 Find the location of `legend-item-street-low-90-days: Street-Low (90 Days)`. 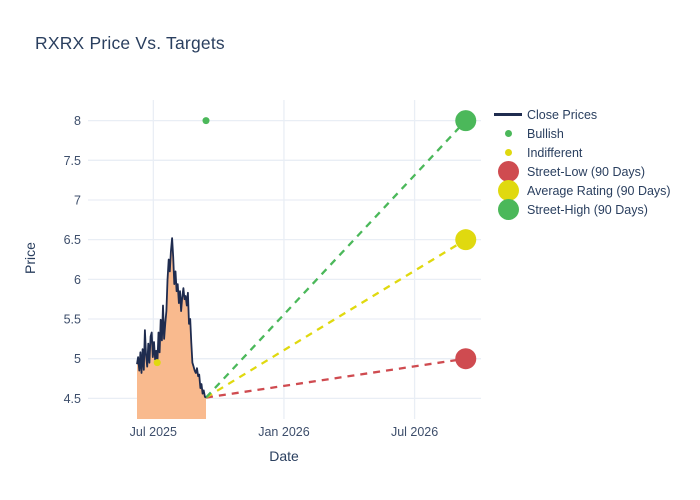

legend-item-street-low-90-days: Street-Low (90 Days) is located at coordinates (581, 171).